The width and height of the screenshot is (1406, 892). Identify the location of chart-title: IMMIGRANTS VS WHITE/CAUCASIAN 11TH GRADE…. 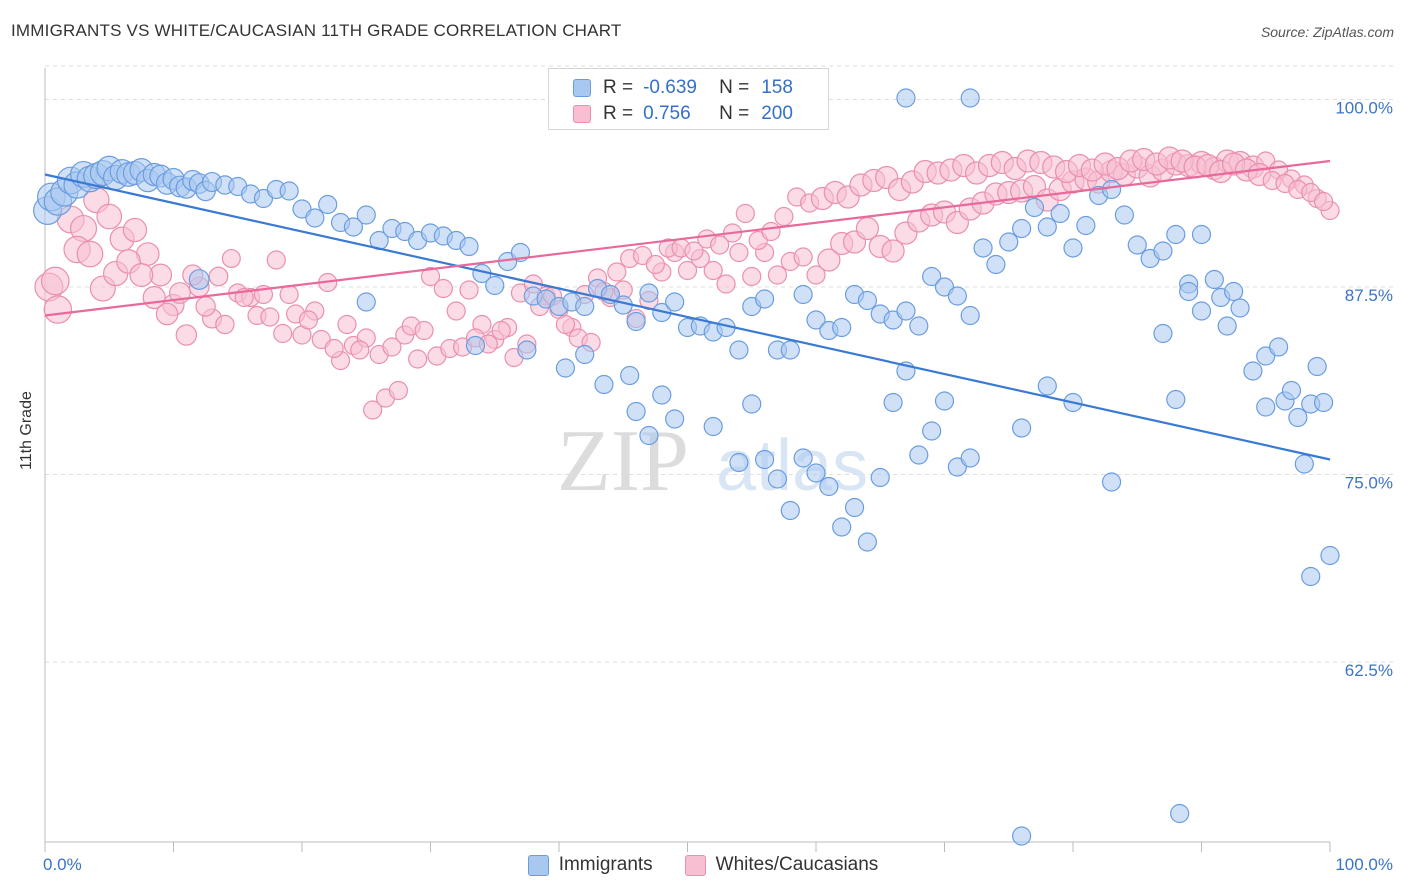
(316, 30).